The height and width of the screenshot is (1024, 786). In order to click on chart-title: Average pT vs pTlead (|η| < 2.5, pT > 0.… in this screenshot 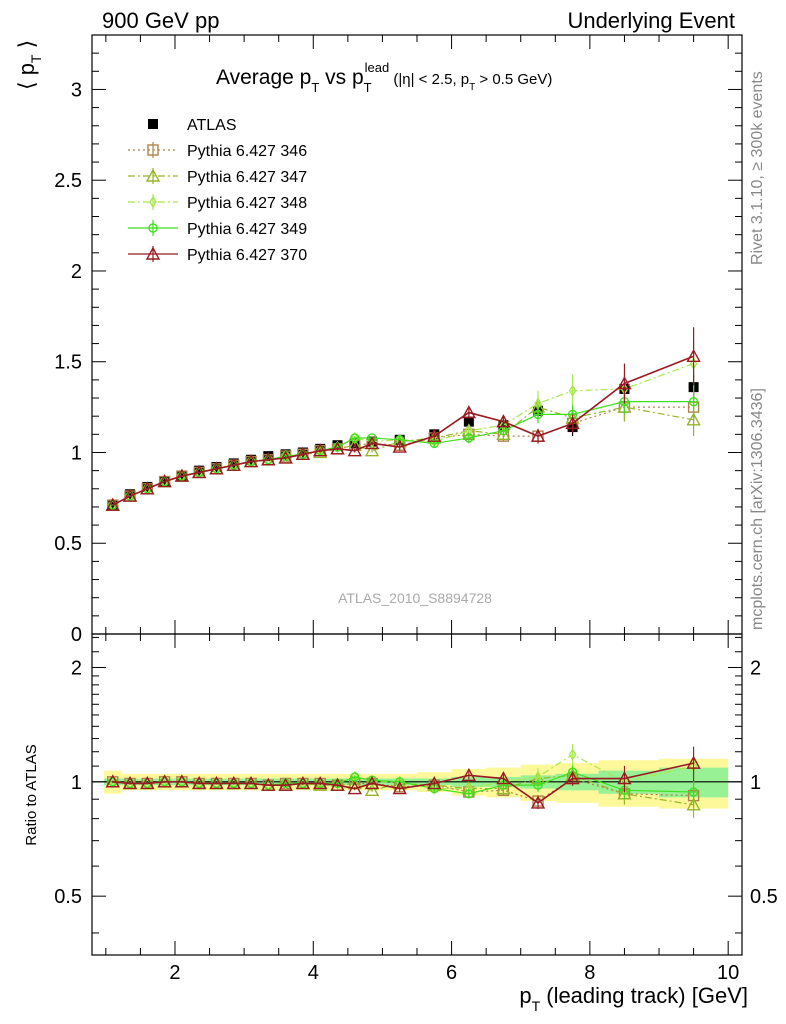, I will do `click(384, 77)`.